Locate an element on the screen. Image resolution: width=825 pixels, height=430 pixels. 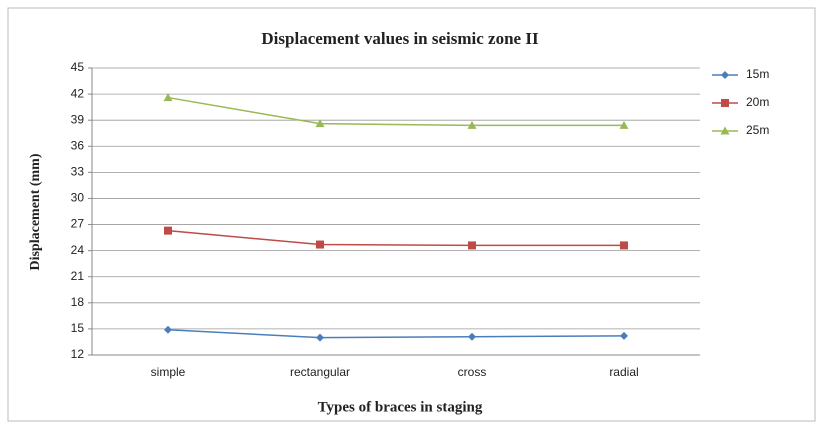
x-tick-label: simple is located at coordinates (168, 372).